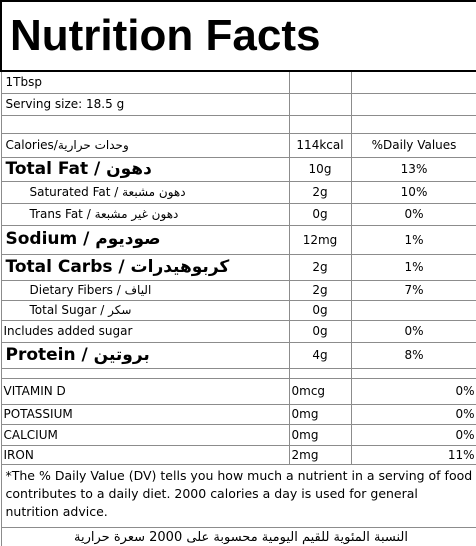 The width and height of the screenshot is (476, 546). What do you see at coordinates (238, 36) in the screenshot?
I see `title: Nutrition Facts` at bounding box center [238, 36].